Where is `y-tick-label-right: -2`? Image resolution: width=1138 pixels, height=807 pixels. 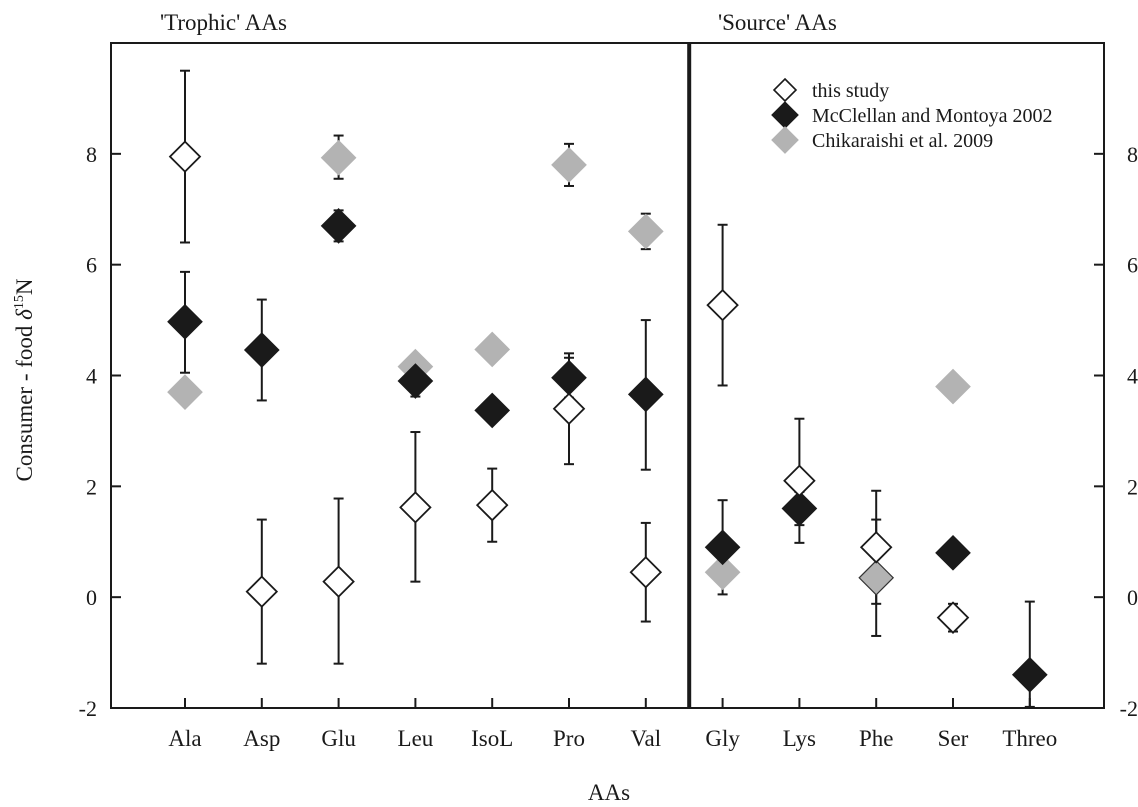
y-tick-label-right: -2 is located at coordinates (1129, 708).